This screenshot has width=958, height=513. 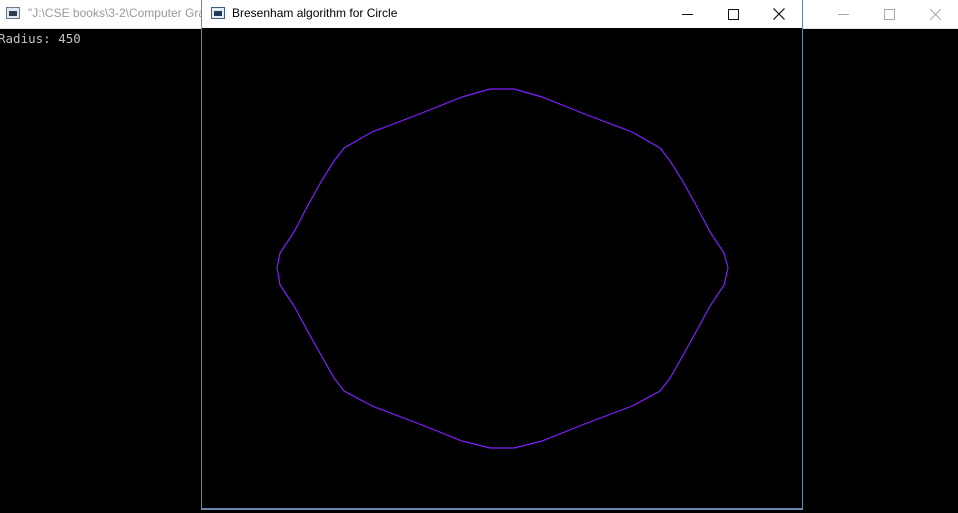 What do you see at coordinates (115, 13) in the screenshot?
I see `console-title: "J:\CSE books\3-2\Computer Gra` at bounding box center [115, 13].